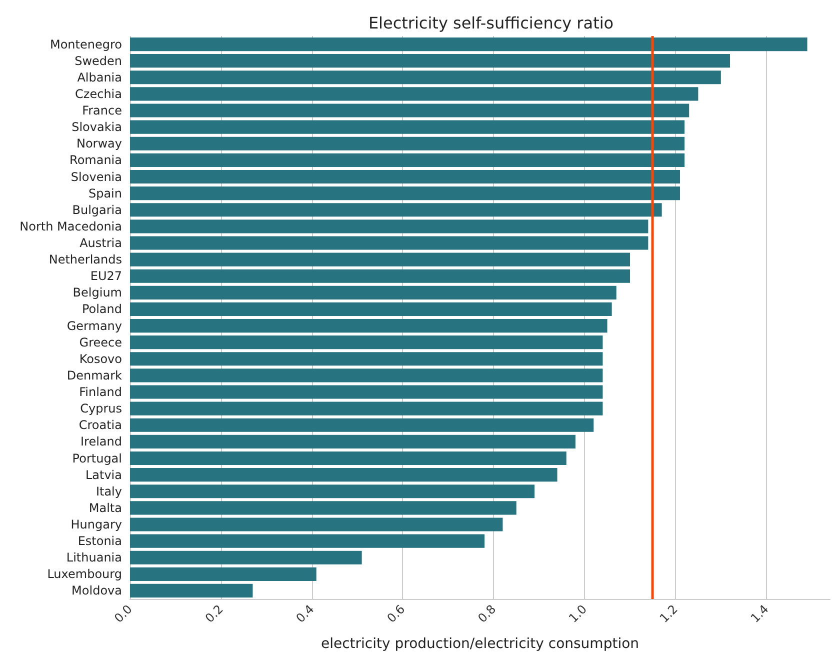  What do you see at coordinates (94, 375) in the screenshot?
I see `y-tick-label: Denmark` at bounding box center [94, 375].